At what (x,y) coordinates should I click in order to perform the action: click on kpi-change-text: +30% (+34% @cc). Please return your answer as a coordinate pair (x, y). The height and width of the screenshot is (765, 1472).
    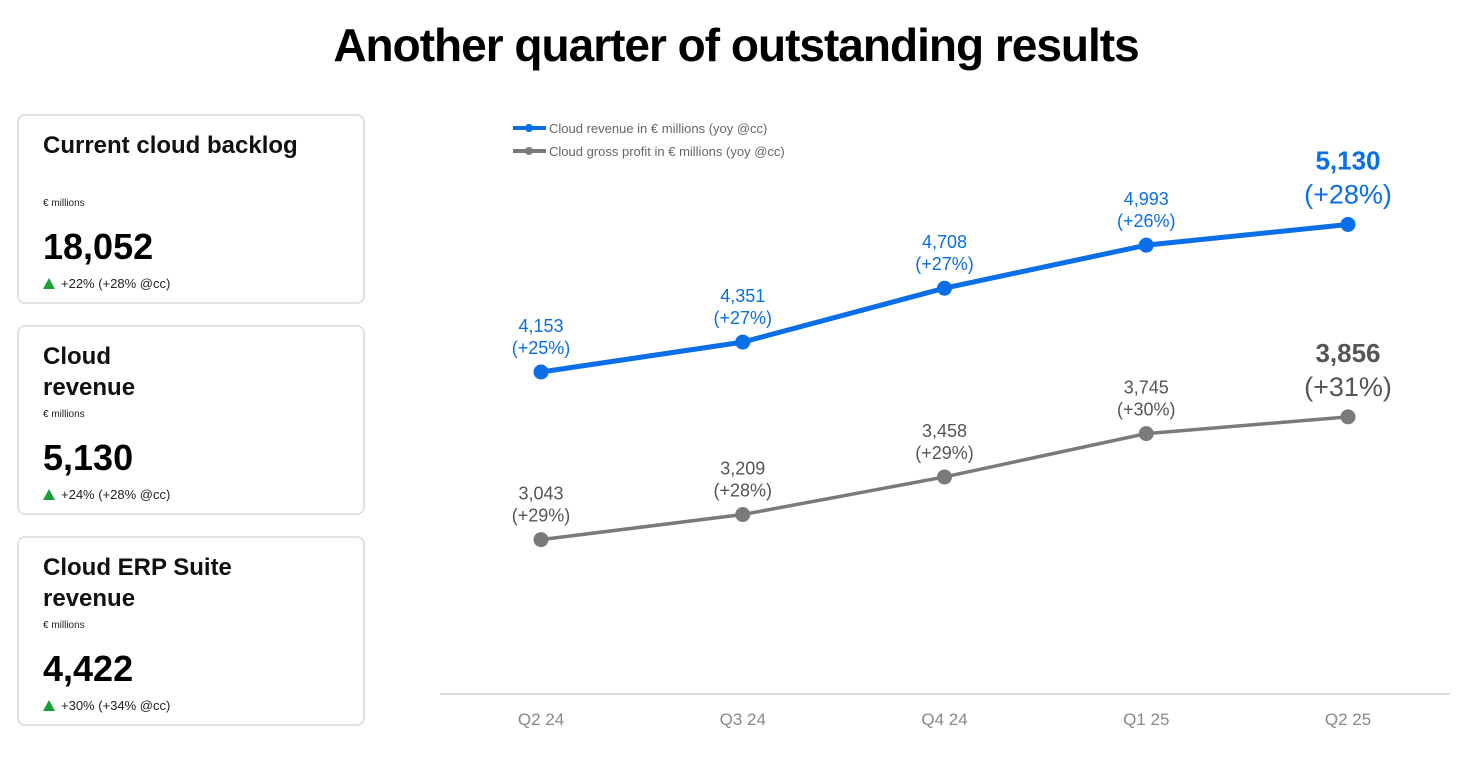
    Looking at the image, I should click on (116, 705).